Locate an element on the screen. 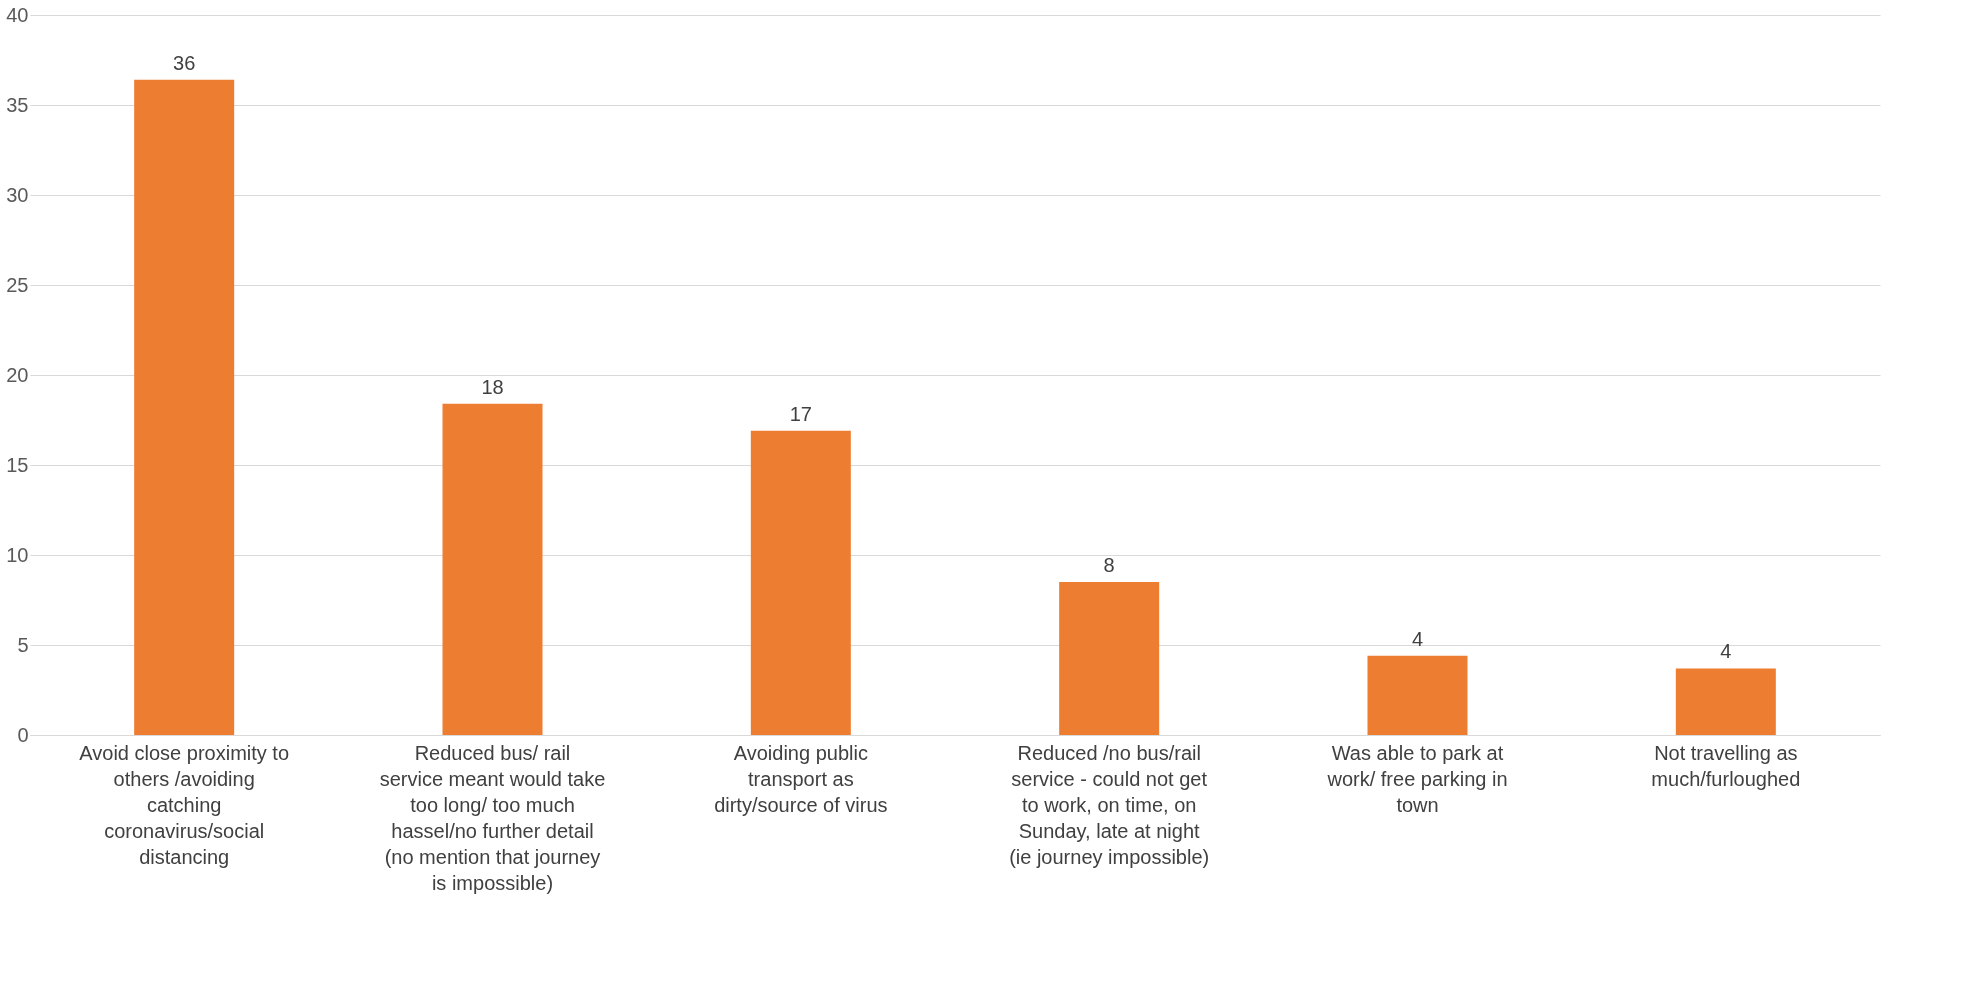  y-tick-label: 10 is located at coordinates (17, 554).